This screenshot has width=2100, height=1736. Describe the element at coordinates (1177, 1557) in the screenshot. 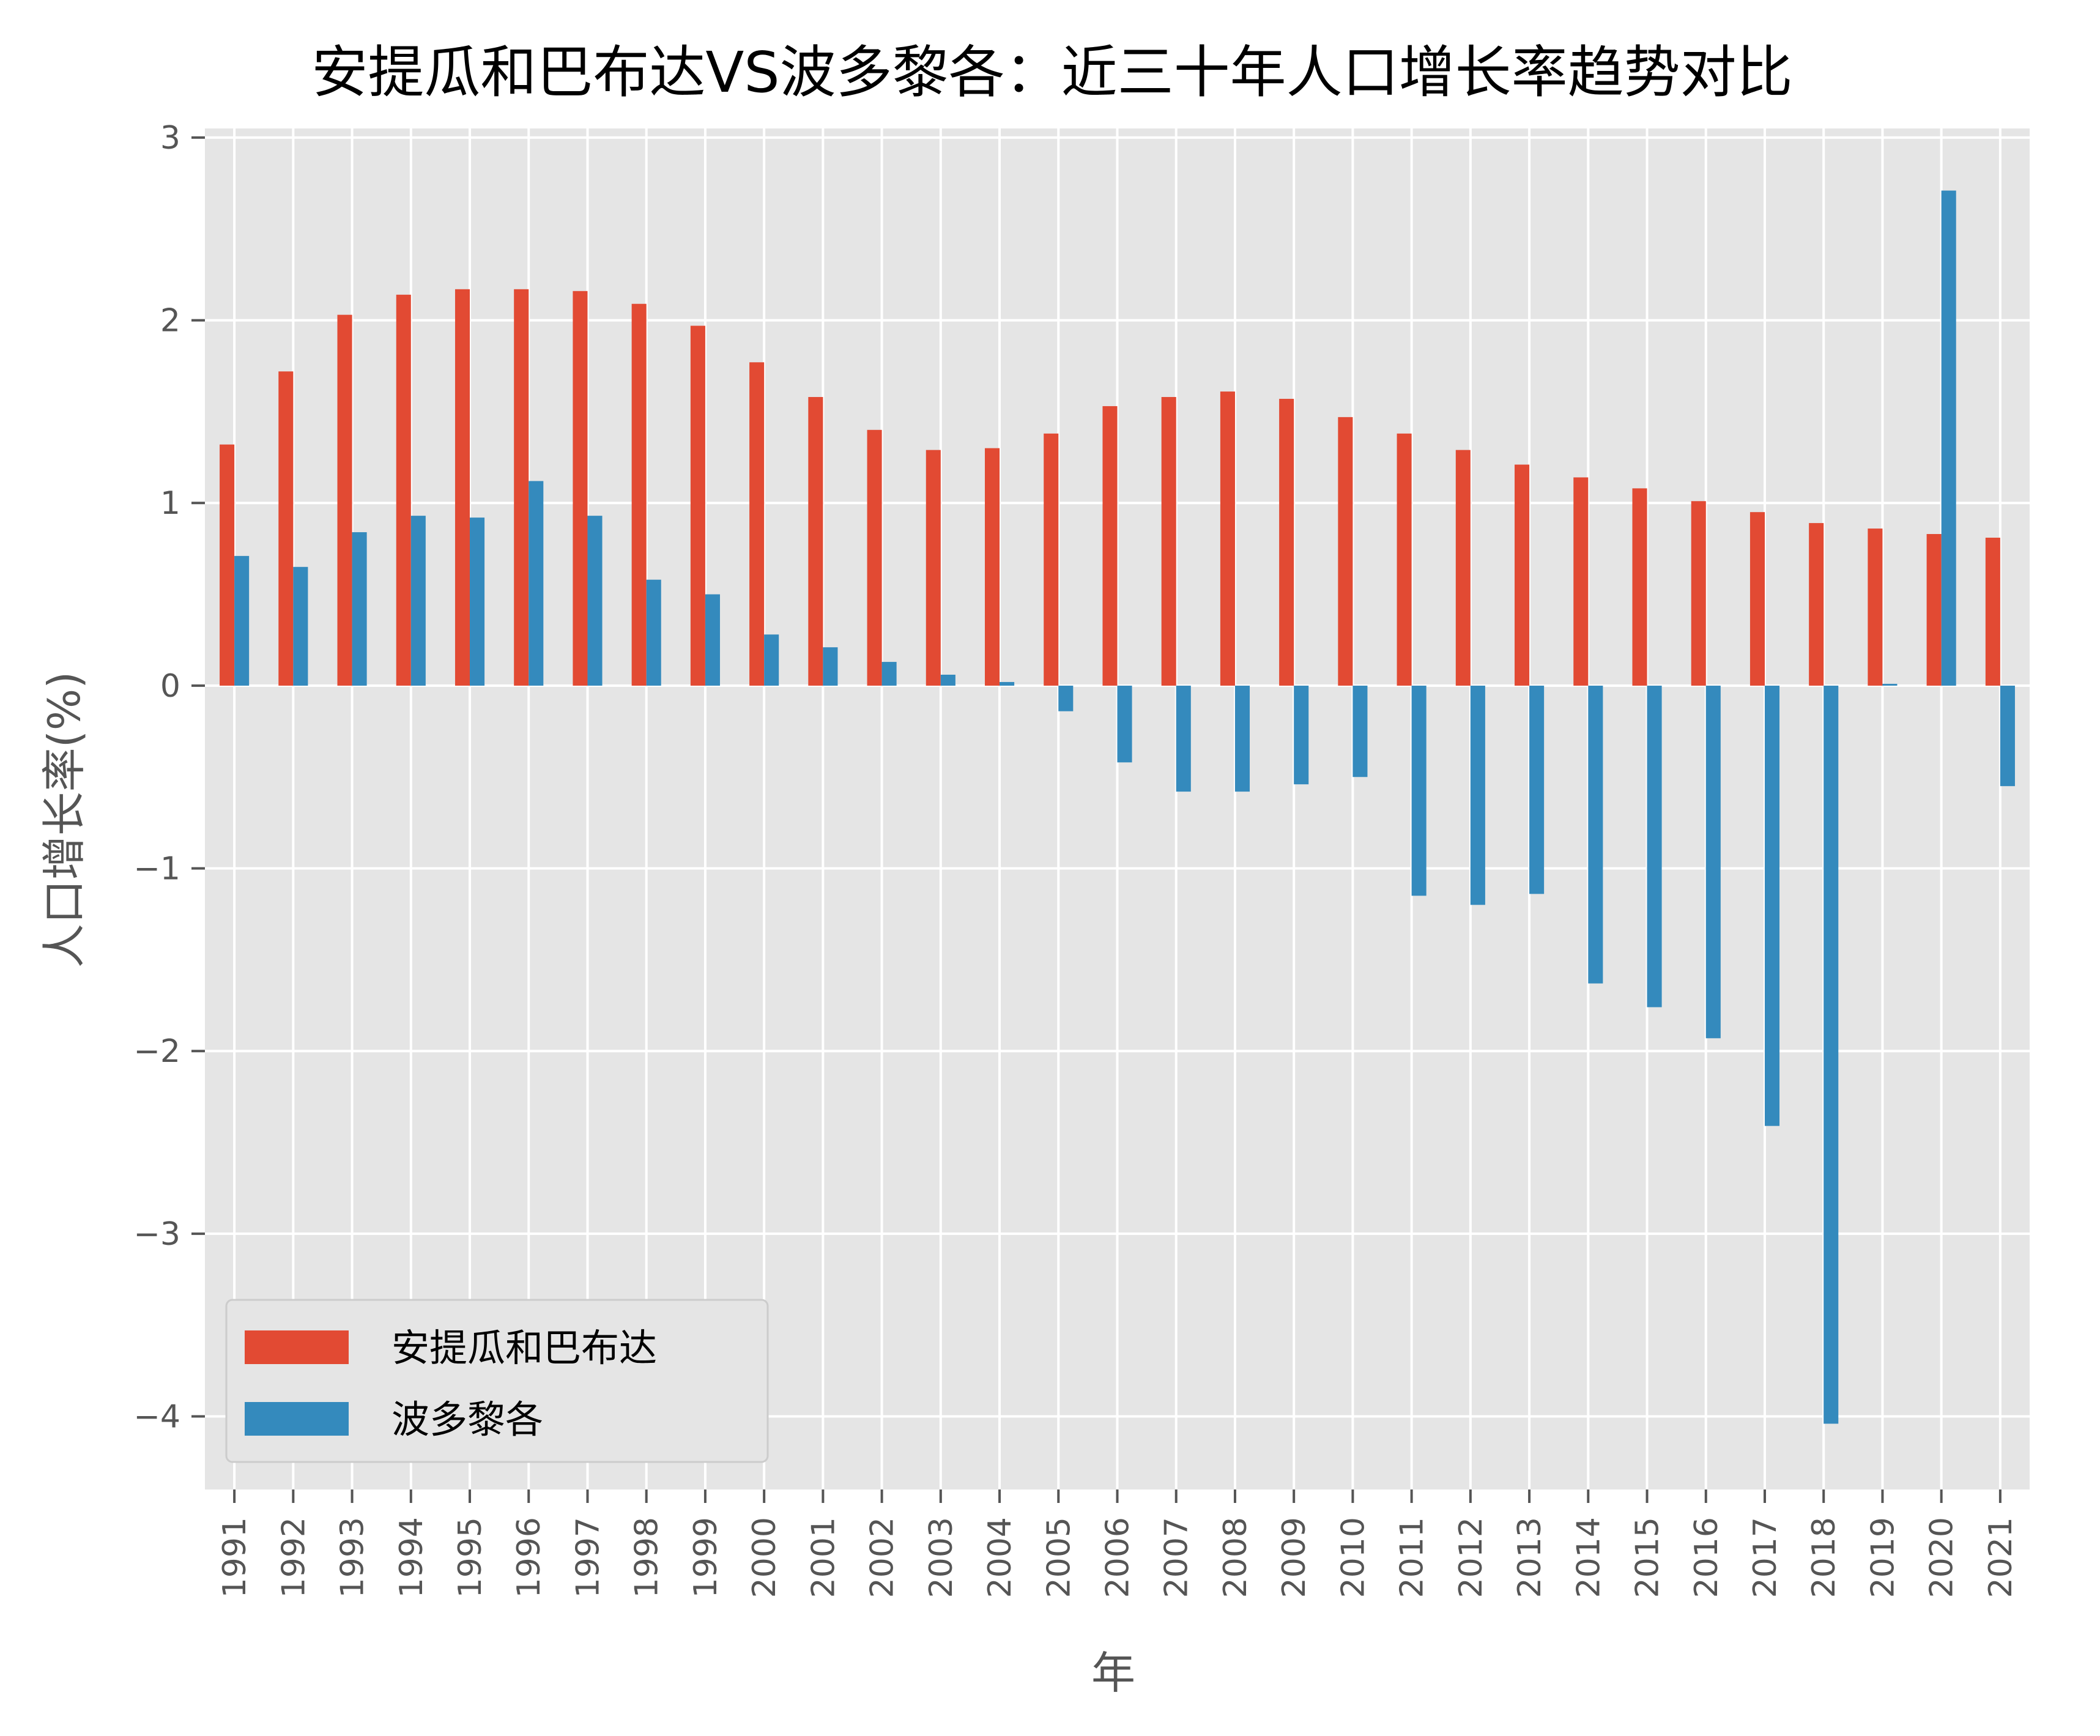

I see `x-tick-label: 2007` at that location.